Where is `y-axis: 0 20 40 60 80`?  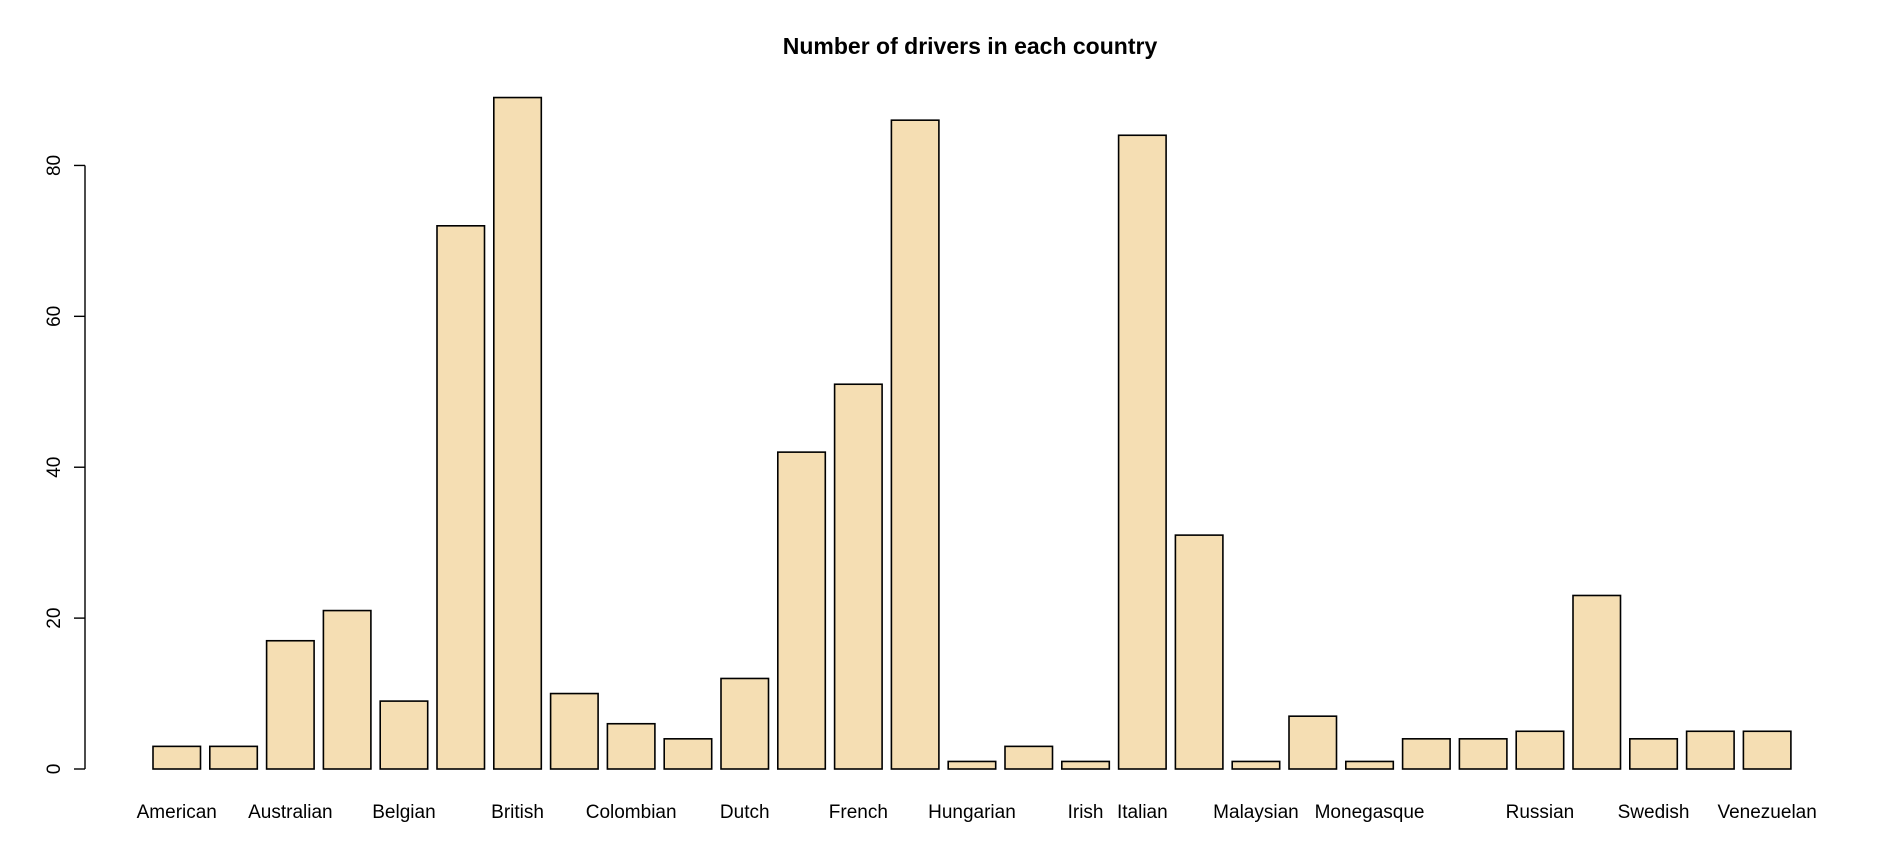 y-axis: 0 20 40 60 80 is located at coordinates (65, 465).